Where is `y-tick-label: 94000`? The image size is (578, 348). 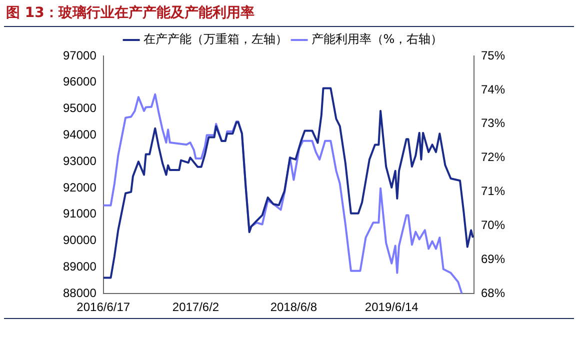 y-tick-label: 94000 is located at coordinates (79, 135).